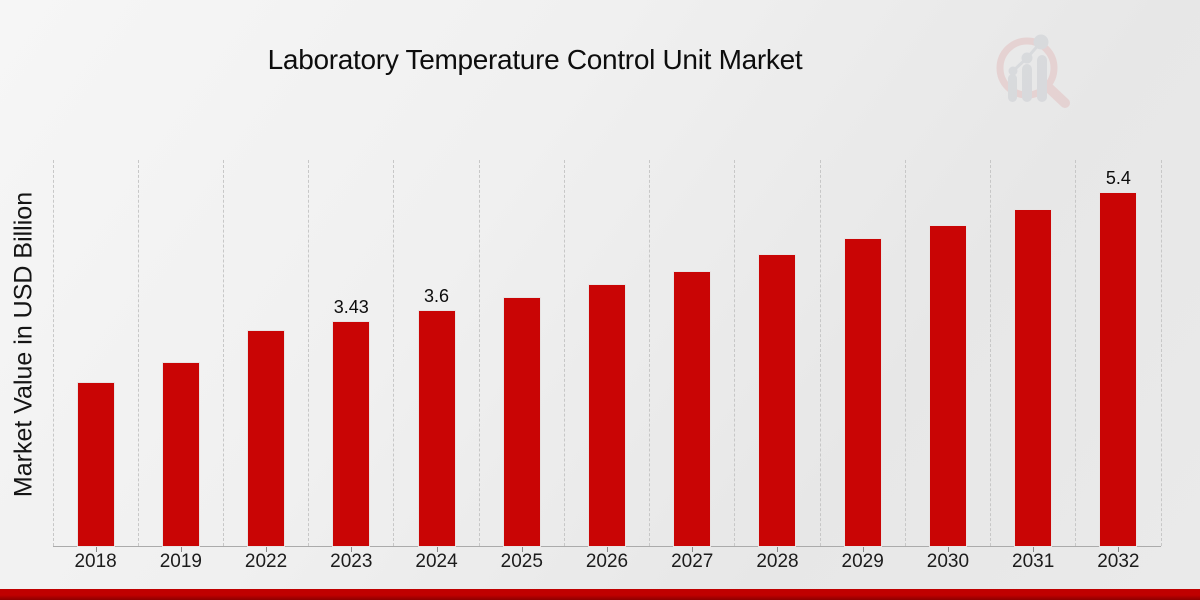  Describe the element at coordinates (437, 549) in the screenshot. I see `x-tick-2024` at that location.